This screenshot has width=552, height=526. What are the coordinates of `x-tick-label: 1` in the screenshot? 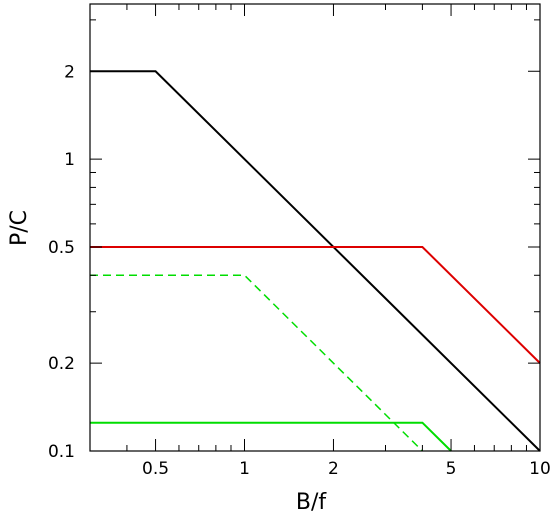 It's located at (244, 469).